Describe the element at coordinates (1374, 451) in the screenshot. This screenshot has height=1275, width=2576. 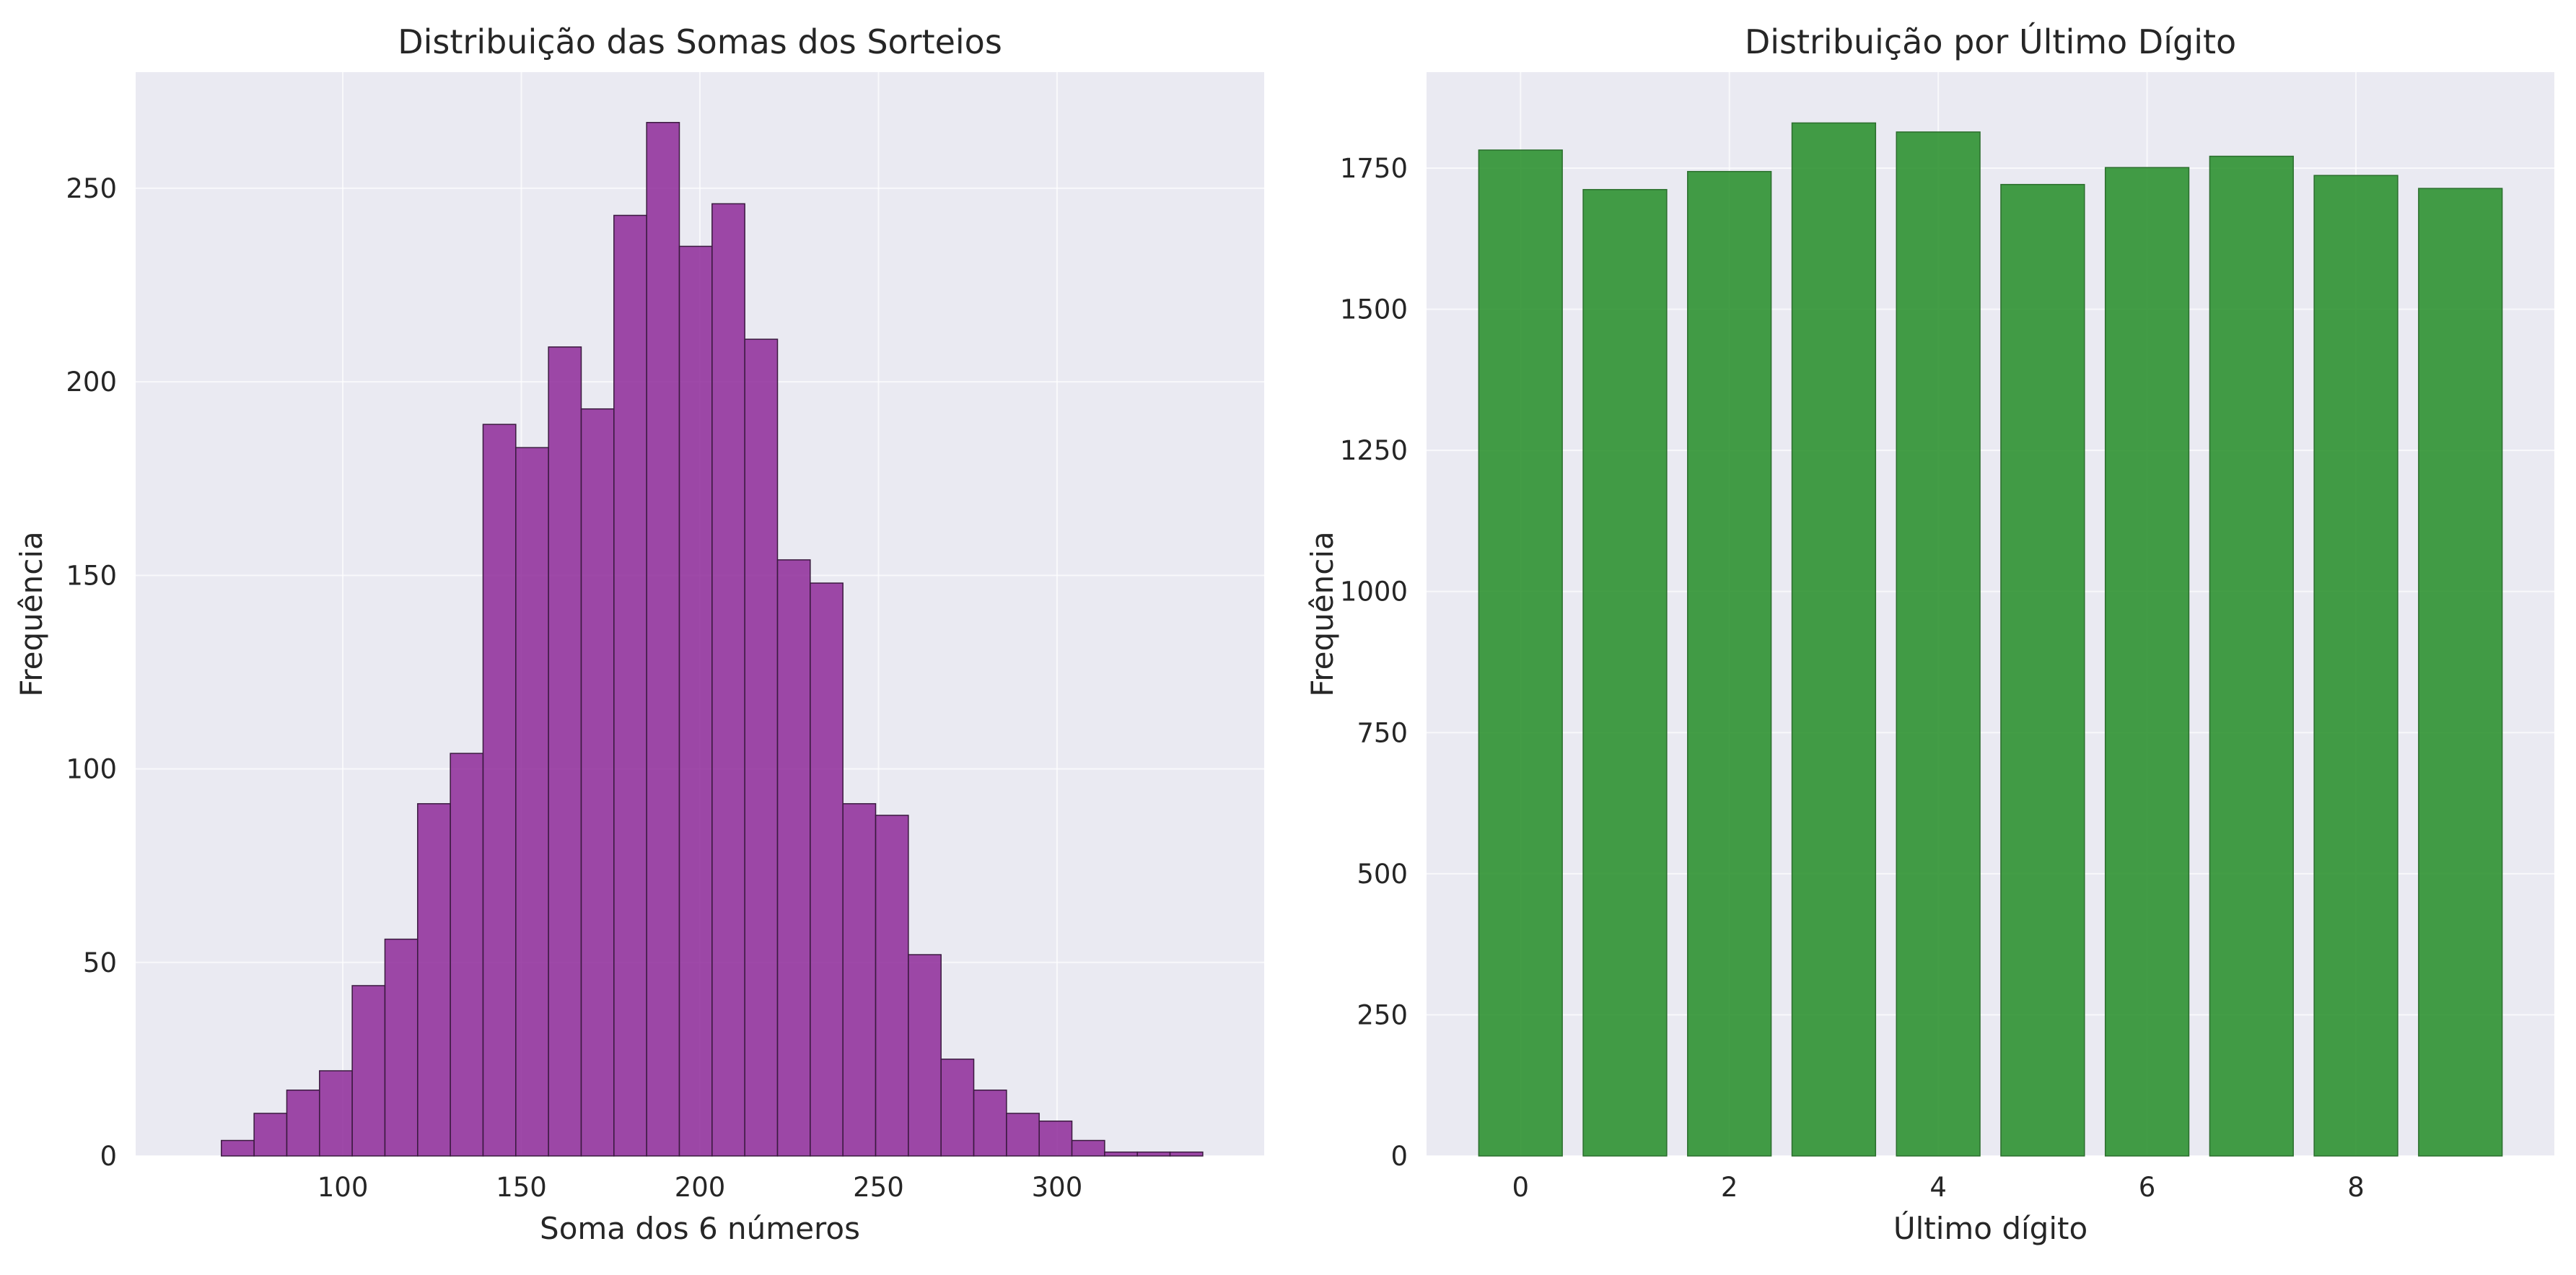
I see `y-tick-label: 1250` at that location.